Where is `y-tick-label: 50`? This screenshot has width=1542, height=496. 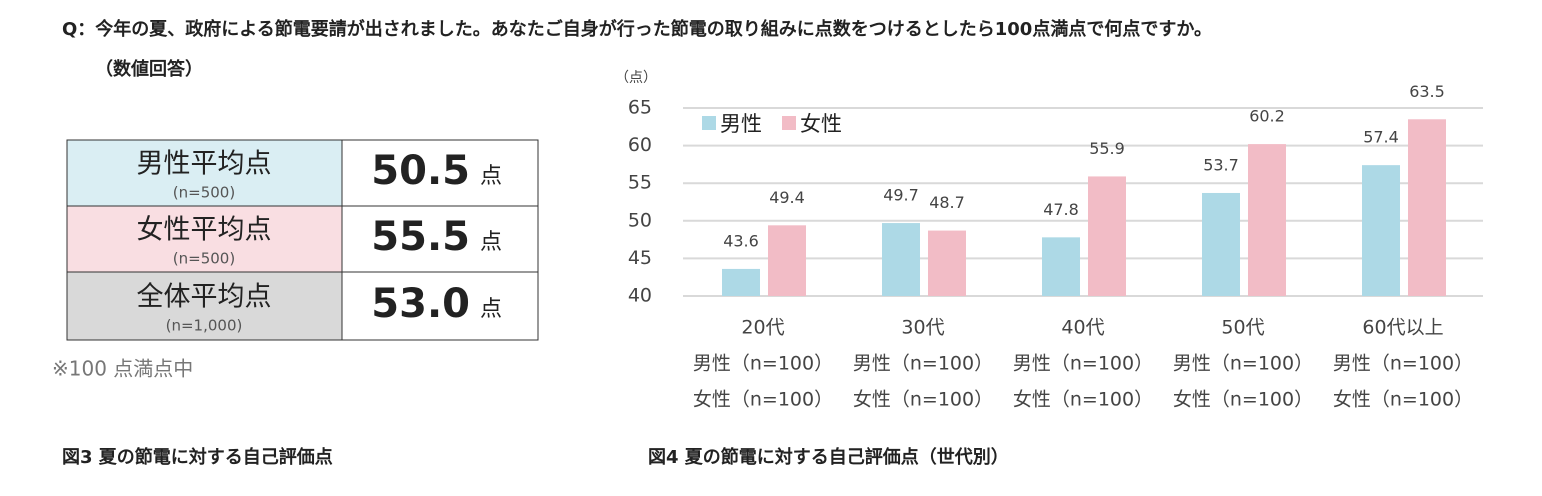
y-tick-label: 50 is located at coordinates (640, 220).